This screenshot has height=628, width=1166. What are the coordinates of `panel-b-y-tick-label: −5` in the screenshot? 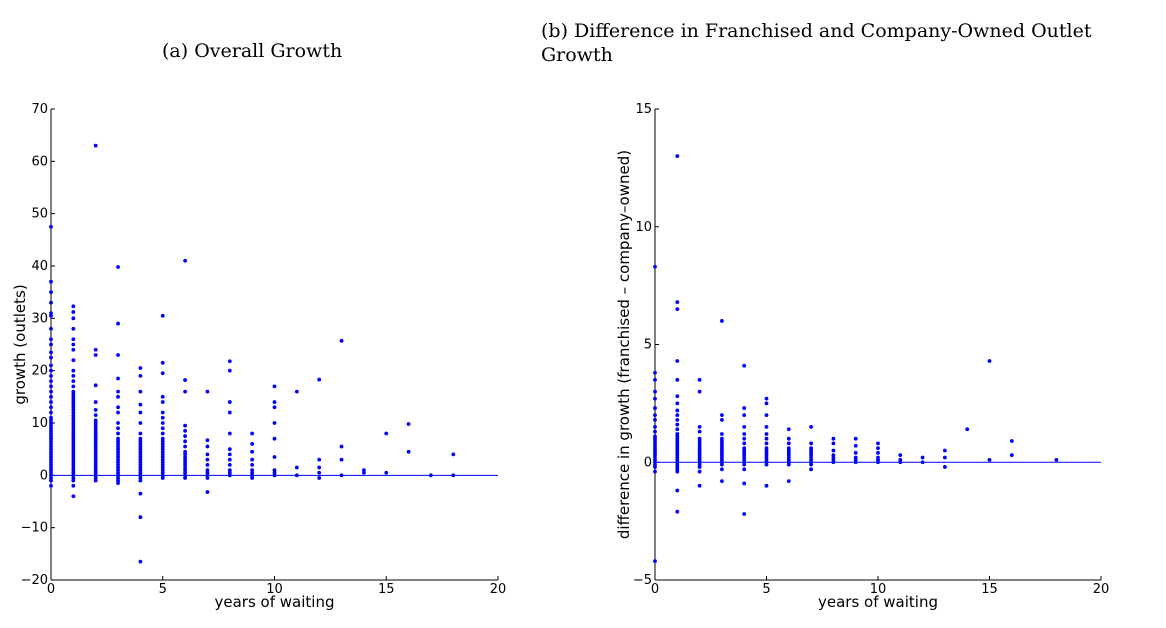 It's located at (642, 580).